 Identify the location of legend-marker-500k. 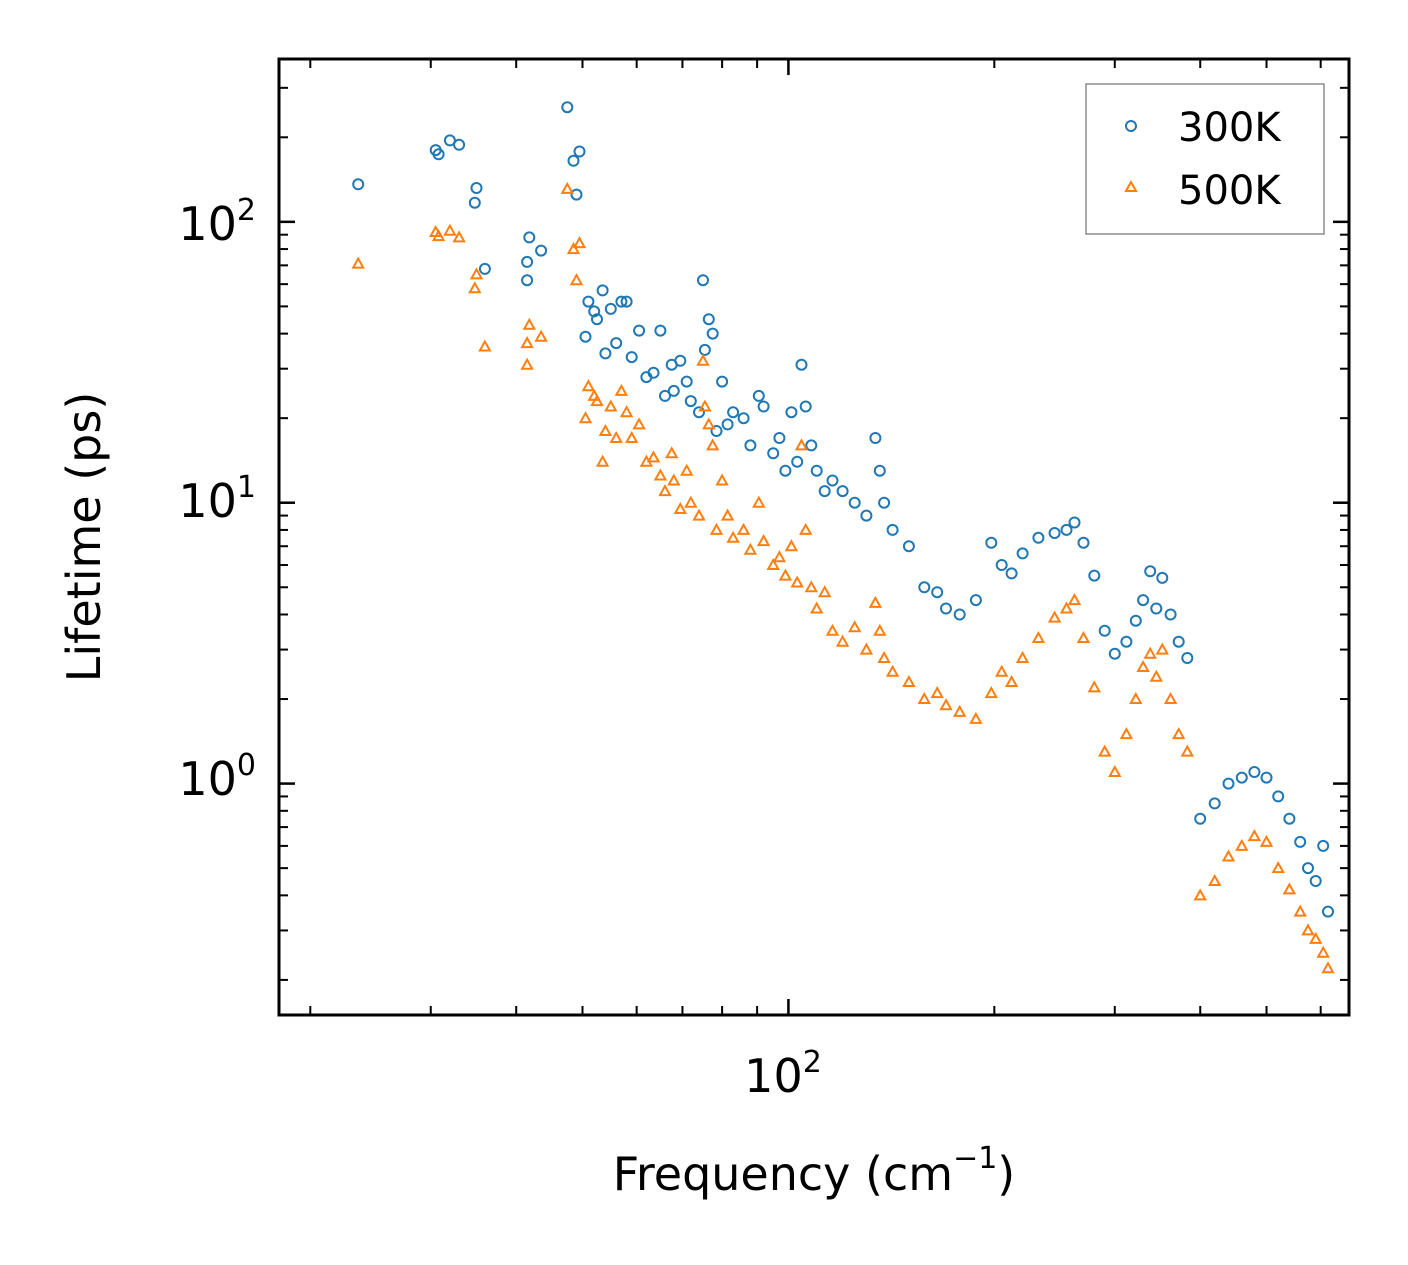
(1131, 185).